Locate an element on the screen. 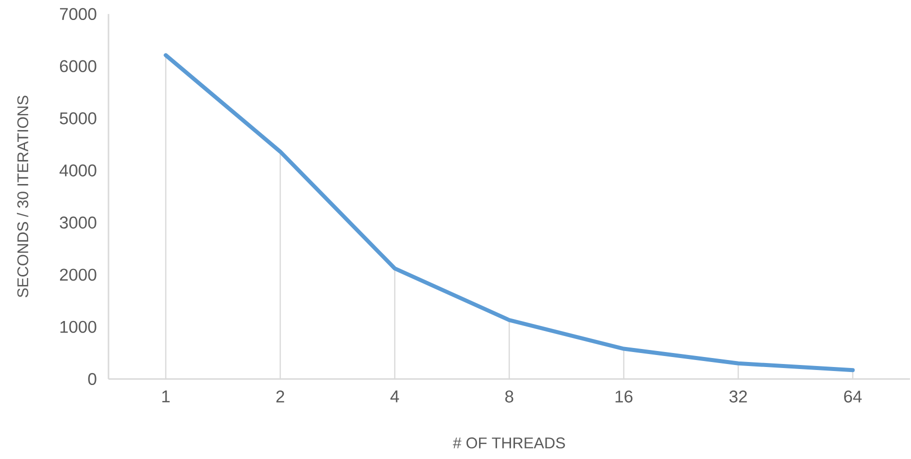 The image size is (911, 459). y-tick-label: 5000 is located at coordinates (78, 118).